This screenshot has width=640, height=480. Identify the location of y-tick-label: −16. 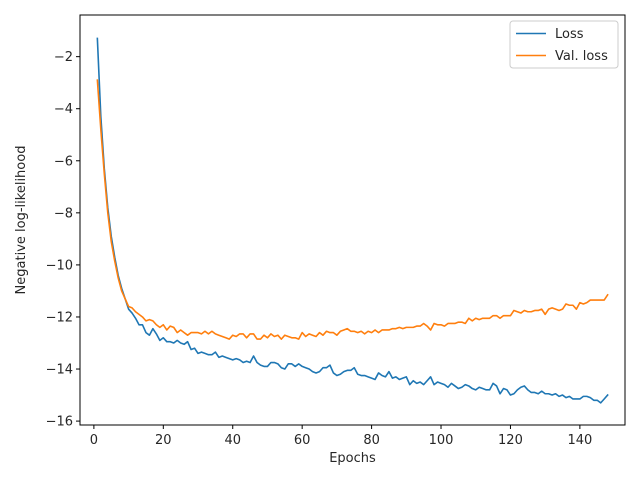
(59, 422).